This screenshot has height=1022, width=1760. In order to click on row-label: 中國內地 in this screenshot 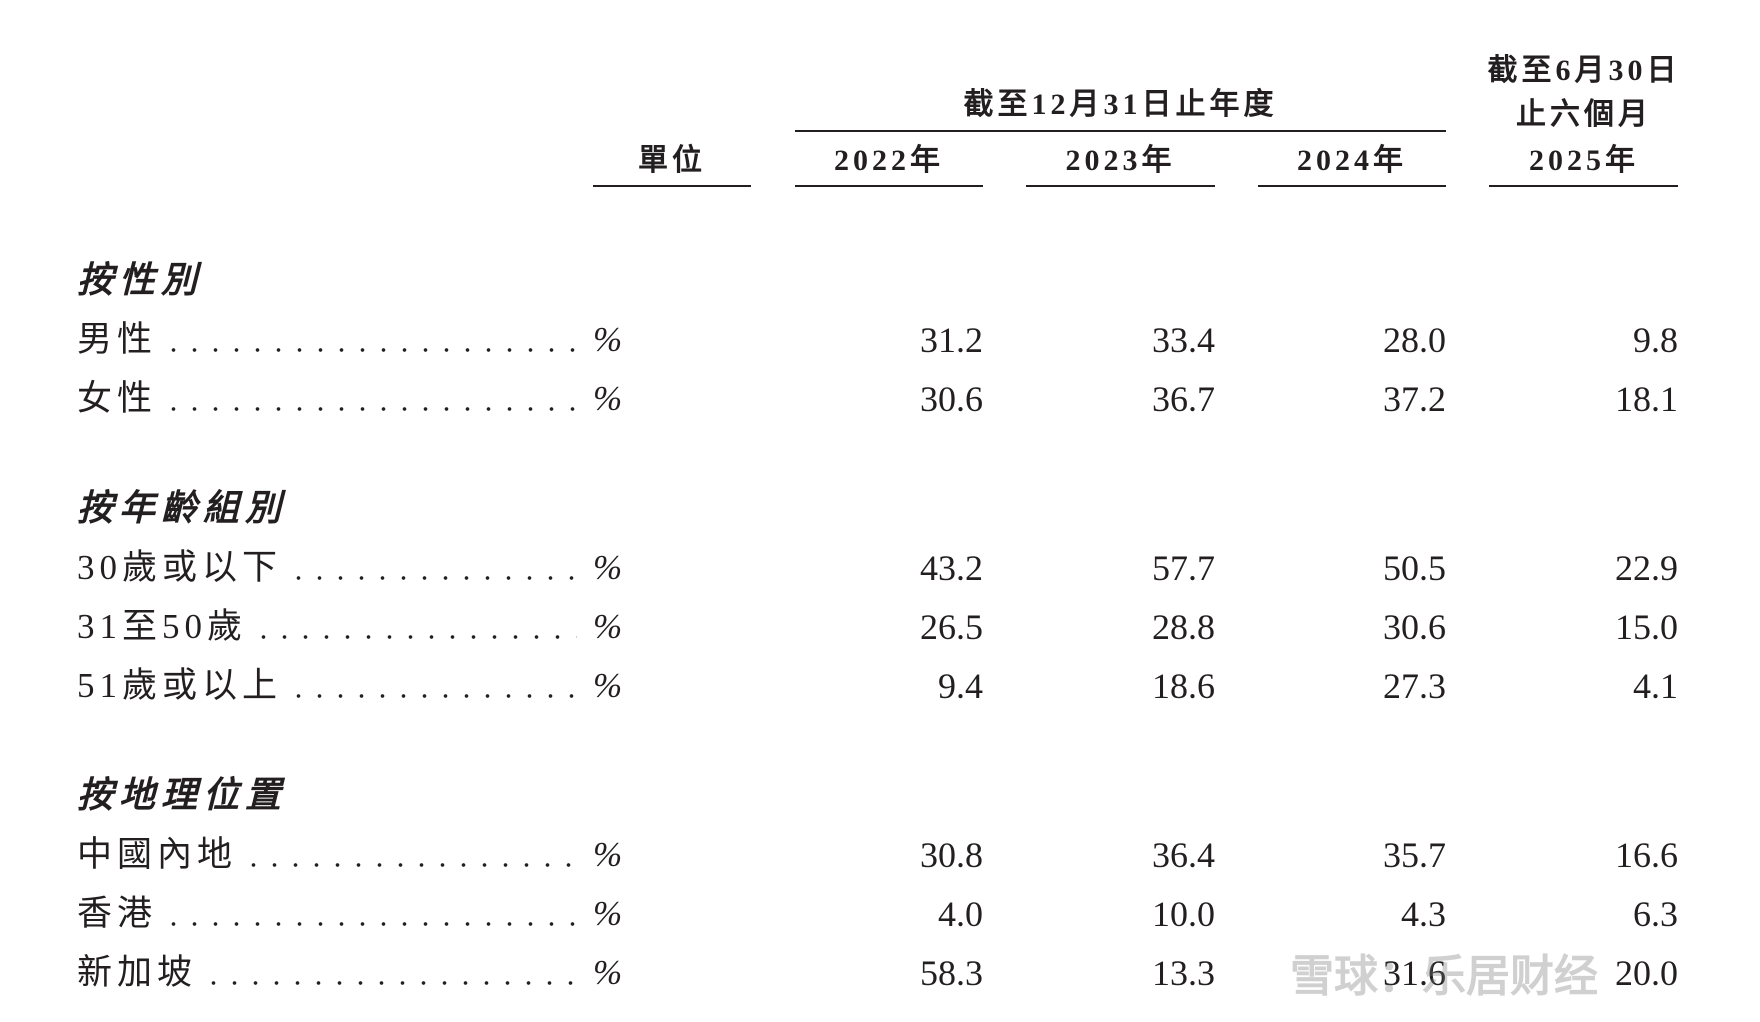, I will do `click(157, 854)`.